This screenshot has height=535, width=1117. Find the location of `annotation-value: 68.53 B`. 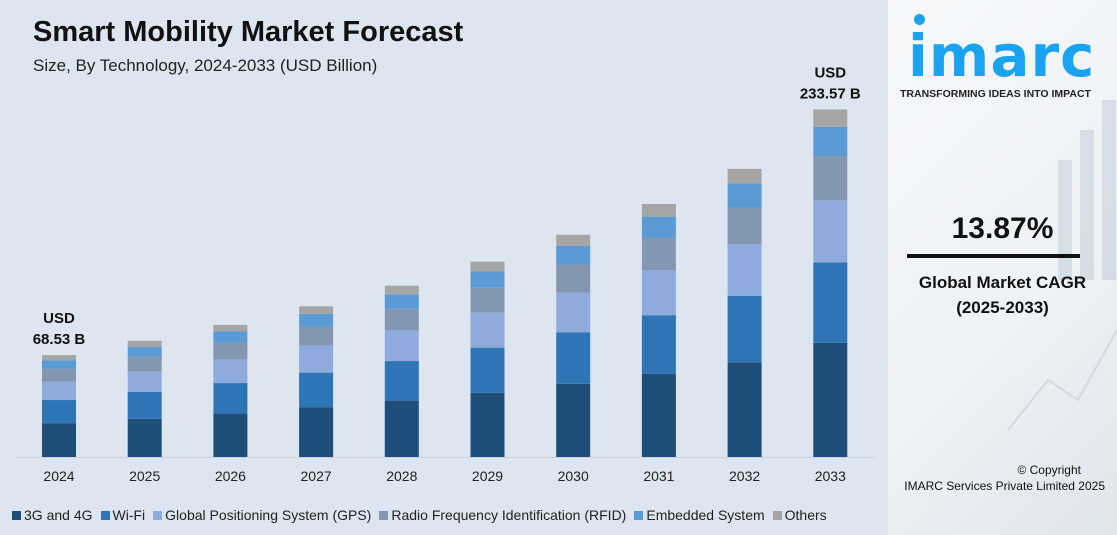

annotation-value: 68.53 B is located at coordinates (59, 339).